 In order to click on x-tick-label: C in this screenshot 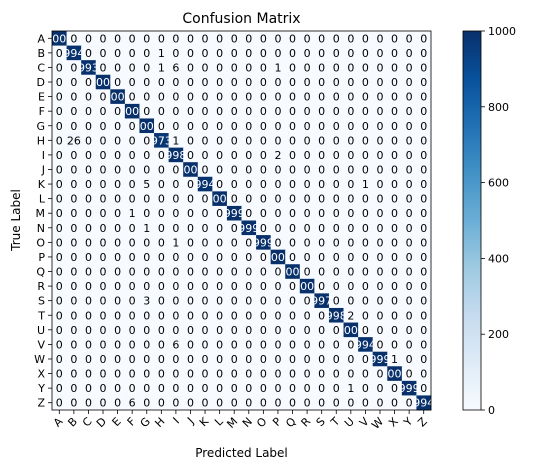, I will do `click(87, 422)`.